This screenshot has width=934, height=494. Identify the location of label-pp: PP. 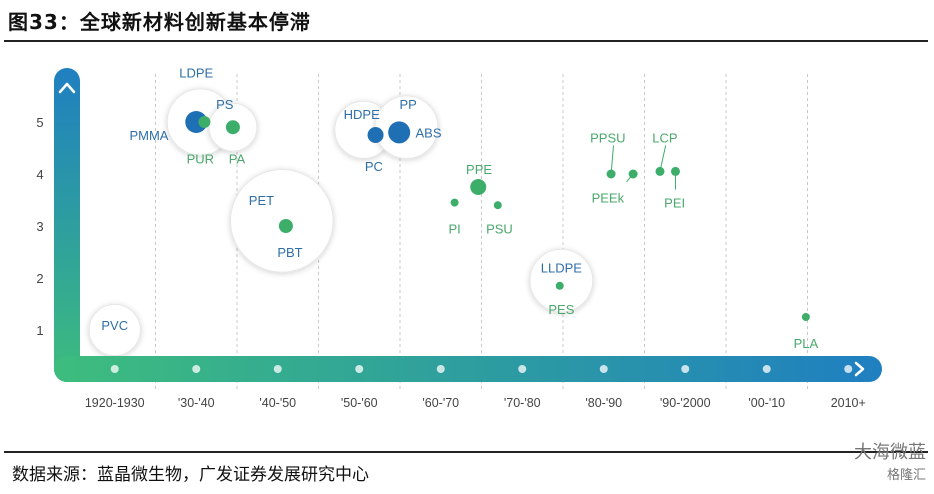
(407, 104).